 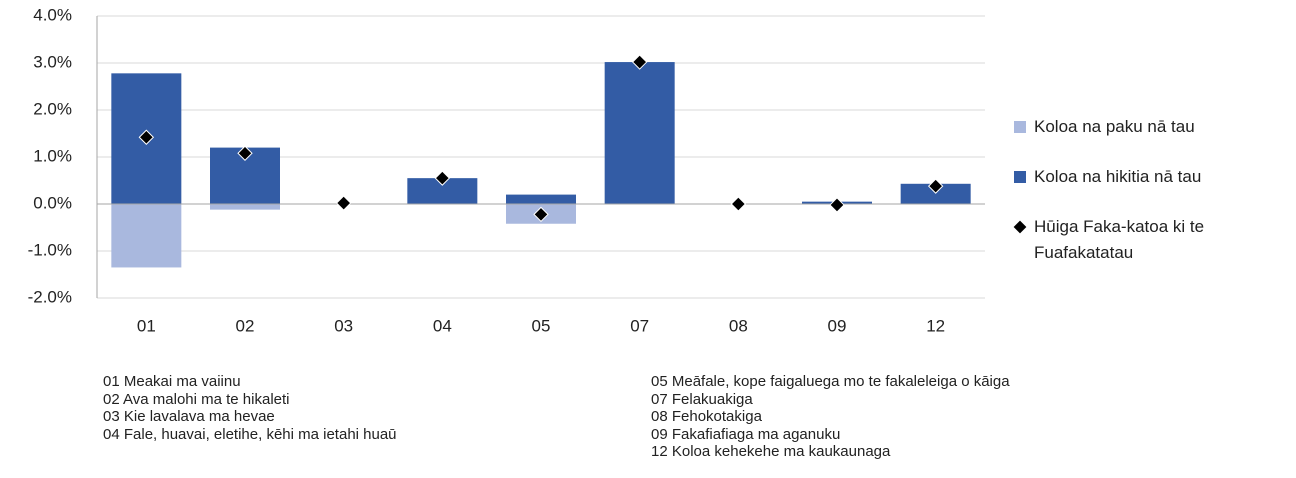 I want to click on x-tick-label: 12, so click(x=935, y=325).